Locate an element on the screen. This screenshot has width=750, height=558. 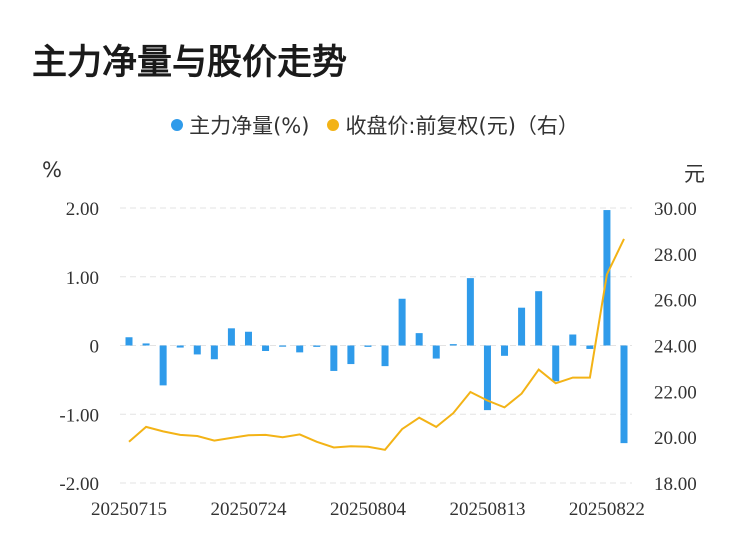
left-tick-label: 2.00 is located at coordinates (82, 209).